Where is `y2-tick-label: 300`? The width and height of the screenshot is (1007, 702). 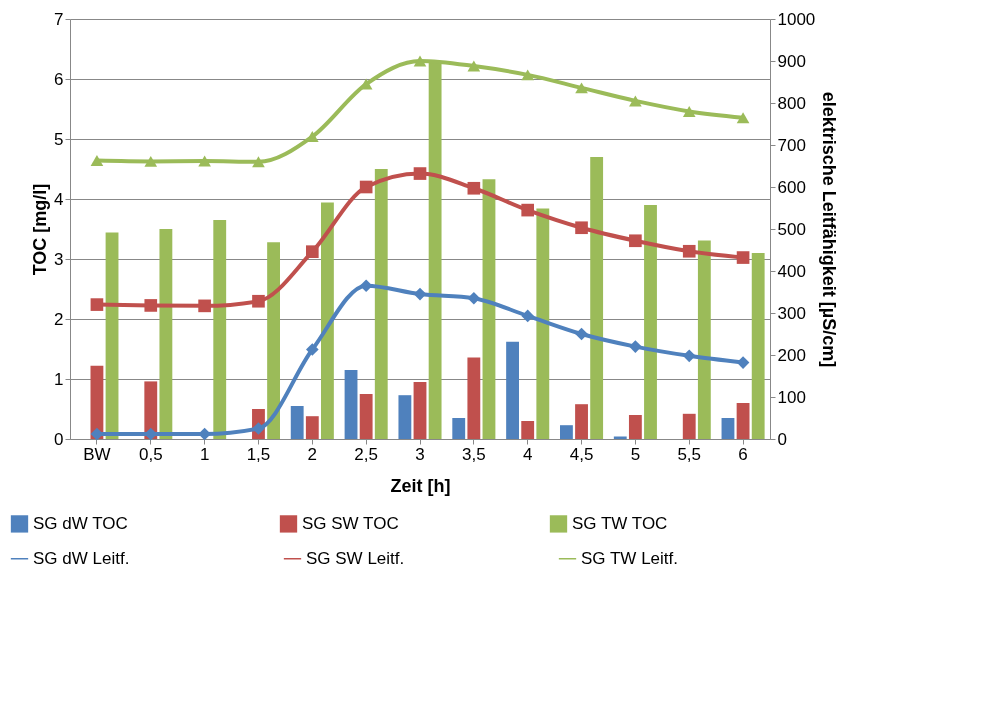 y2-tick-label: 300 is located at coordinates (791, 313).